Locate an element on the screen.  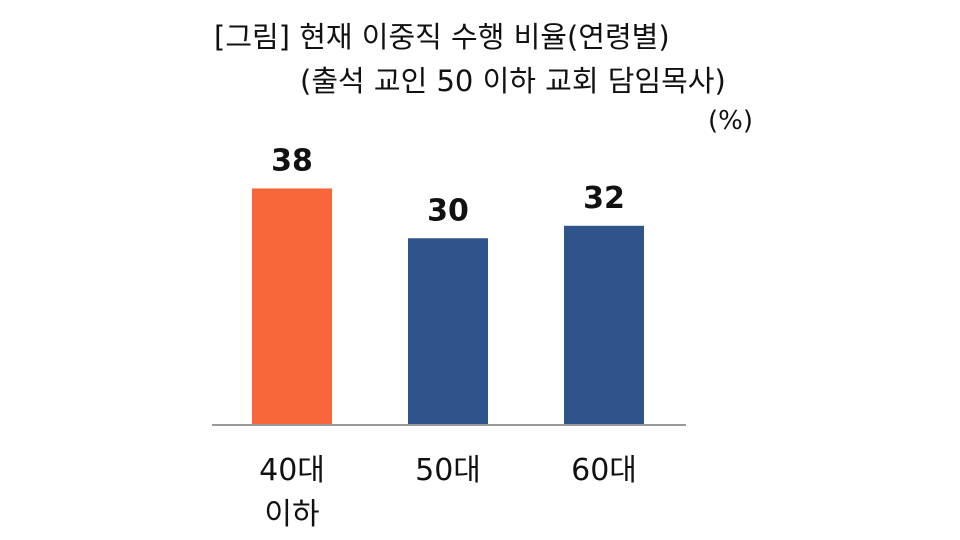
chart-subtitle: (출석 교인 50 이하 교회 담임목사) is located at coordinates (513, 81).